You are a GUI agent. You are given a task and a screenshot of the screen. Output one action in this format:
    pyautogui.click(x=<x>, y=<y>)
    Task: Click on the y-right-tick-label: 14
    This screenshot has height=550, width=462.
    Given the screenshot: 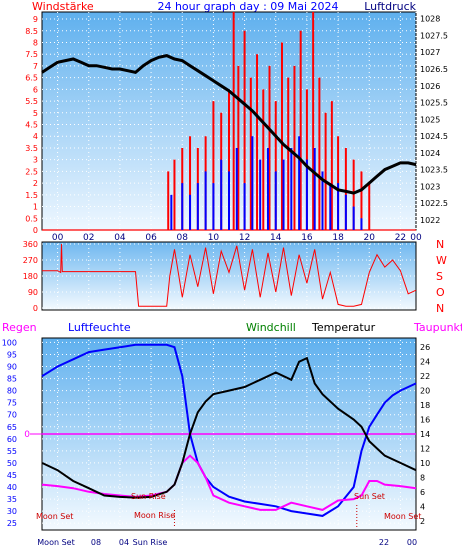 What is the action you would take?
    pyautogui.click(x=425, y=434)
    